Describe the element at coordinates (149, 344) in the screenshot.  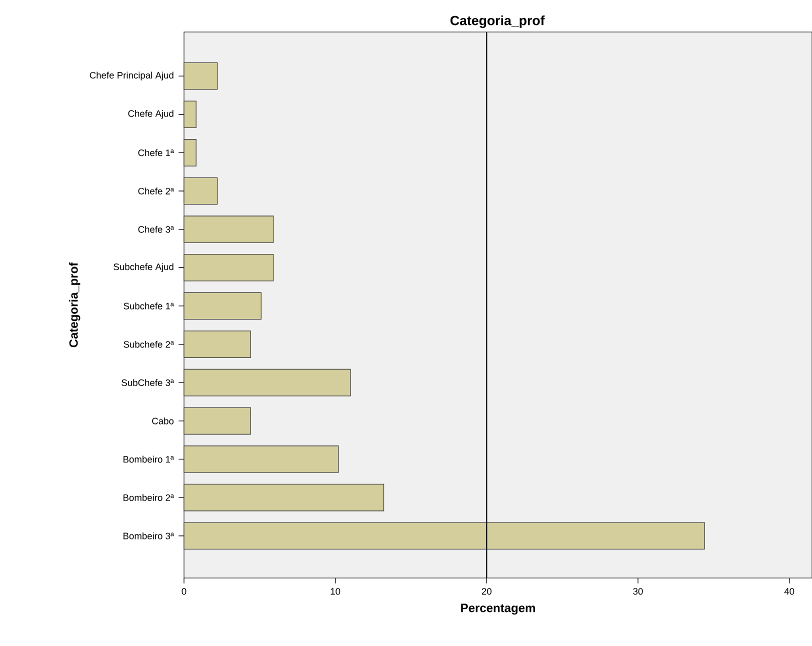
I see `y-tick-label: Subchefe 2ª` at that location.